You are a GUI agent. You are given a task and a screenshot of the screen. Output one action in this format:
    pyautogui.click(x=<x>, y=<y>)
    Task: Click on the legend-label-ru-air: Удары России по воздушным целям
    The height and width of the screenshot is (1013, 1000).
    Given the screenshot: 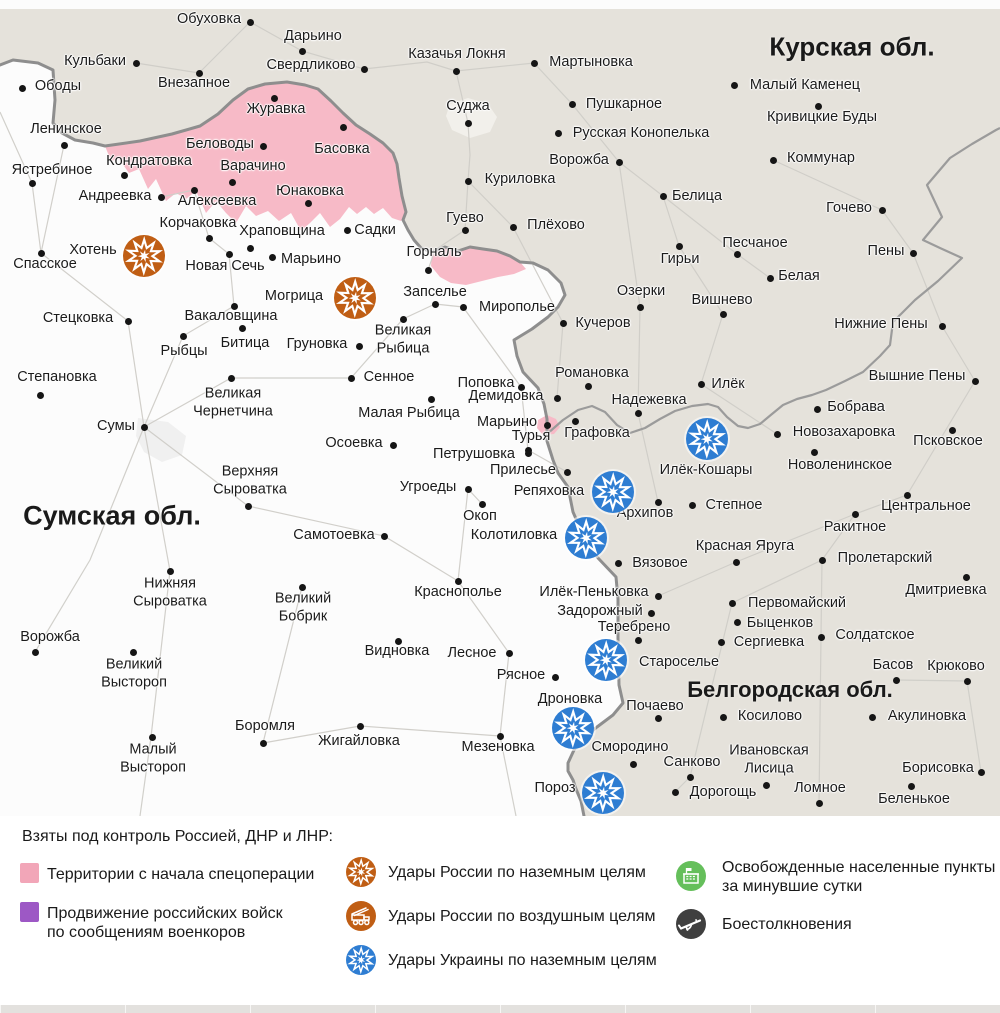 What is the action you would take?
    pyautogui.click(x=522, y=916)
    